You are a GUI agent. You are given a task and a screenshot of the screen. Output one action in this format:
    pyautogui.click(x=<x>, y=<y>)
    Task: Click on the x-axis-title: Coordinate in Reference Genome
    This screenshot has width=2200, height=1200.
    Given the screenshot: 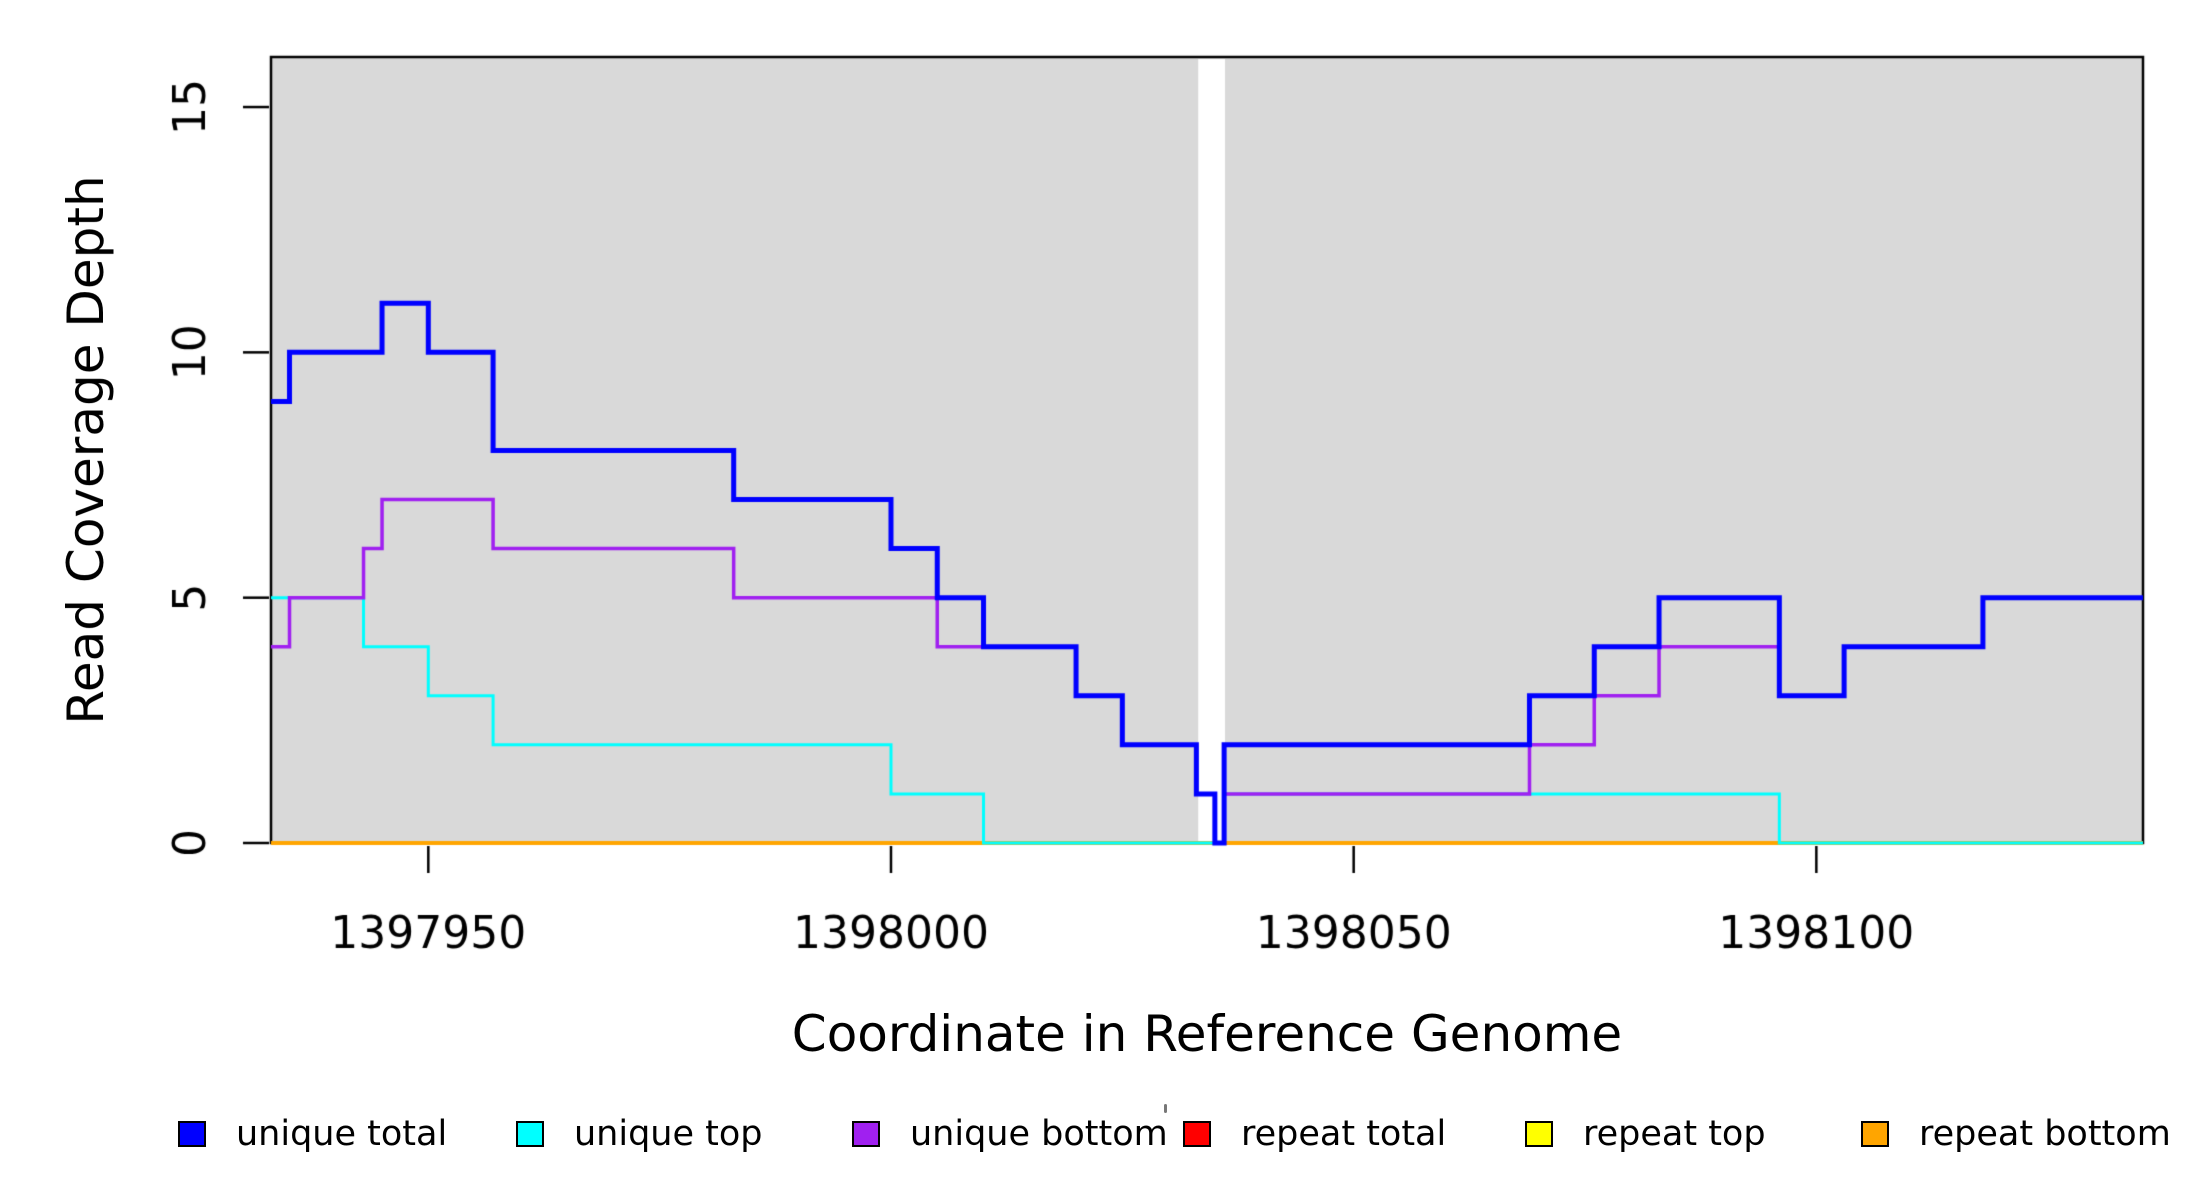 What is the action you would take?
    pyautogui.click(x=1207, y=1034)
    